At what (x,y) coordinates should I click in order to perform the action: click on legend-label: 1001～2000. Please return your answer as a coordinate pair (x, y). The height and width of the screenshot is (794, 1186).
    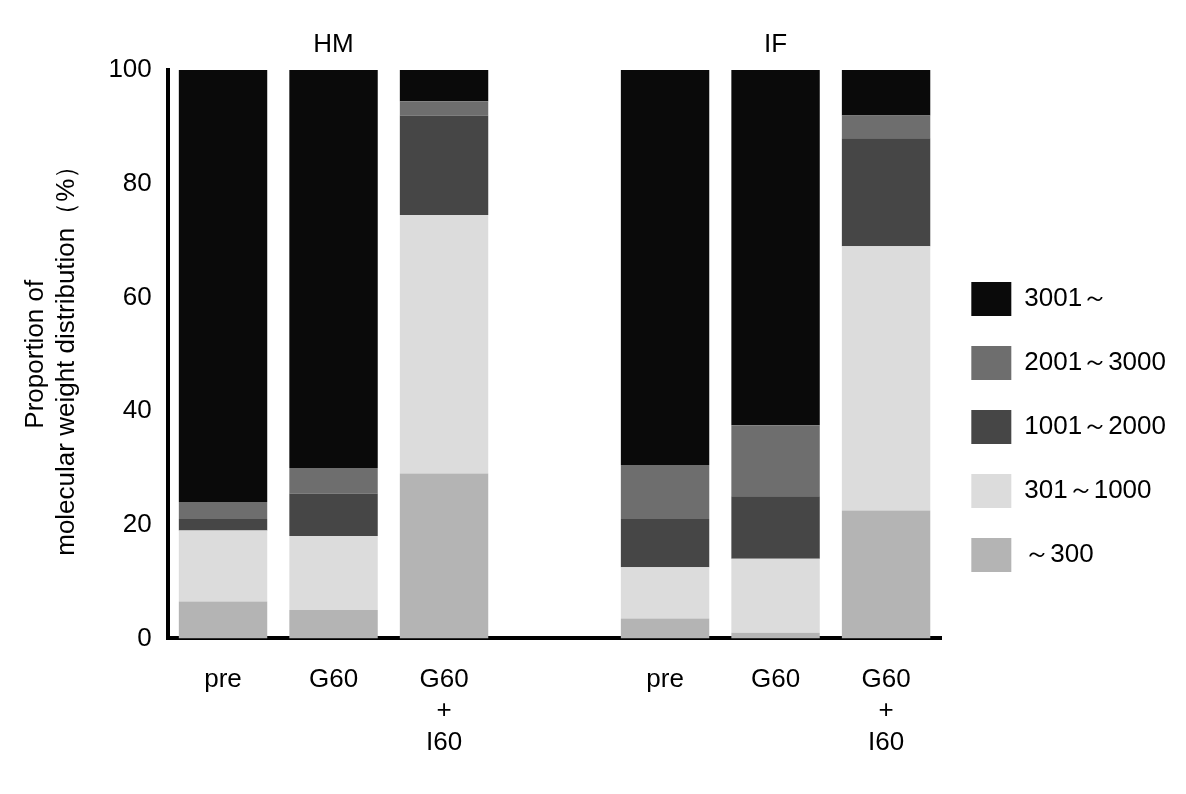
    Looking at the image, I should click on (1095, 425).